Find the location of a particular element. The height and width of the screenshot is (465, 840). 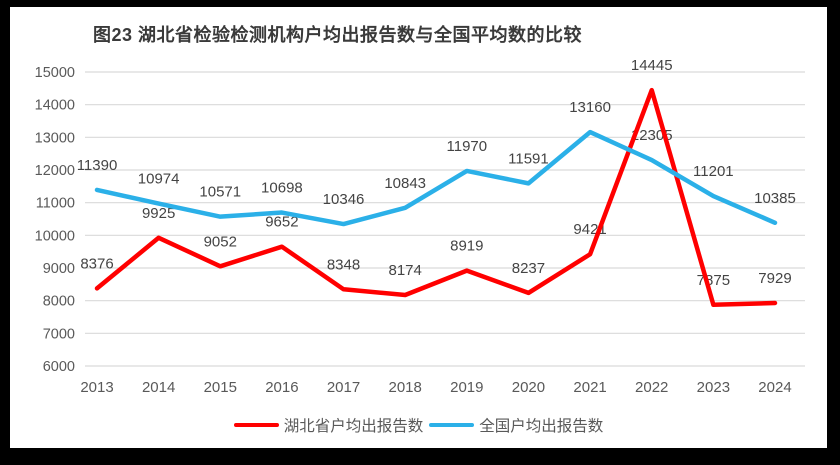

x-tick-label: 2016 is located at coordinates (281, 387).